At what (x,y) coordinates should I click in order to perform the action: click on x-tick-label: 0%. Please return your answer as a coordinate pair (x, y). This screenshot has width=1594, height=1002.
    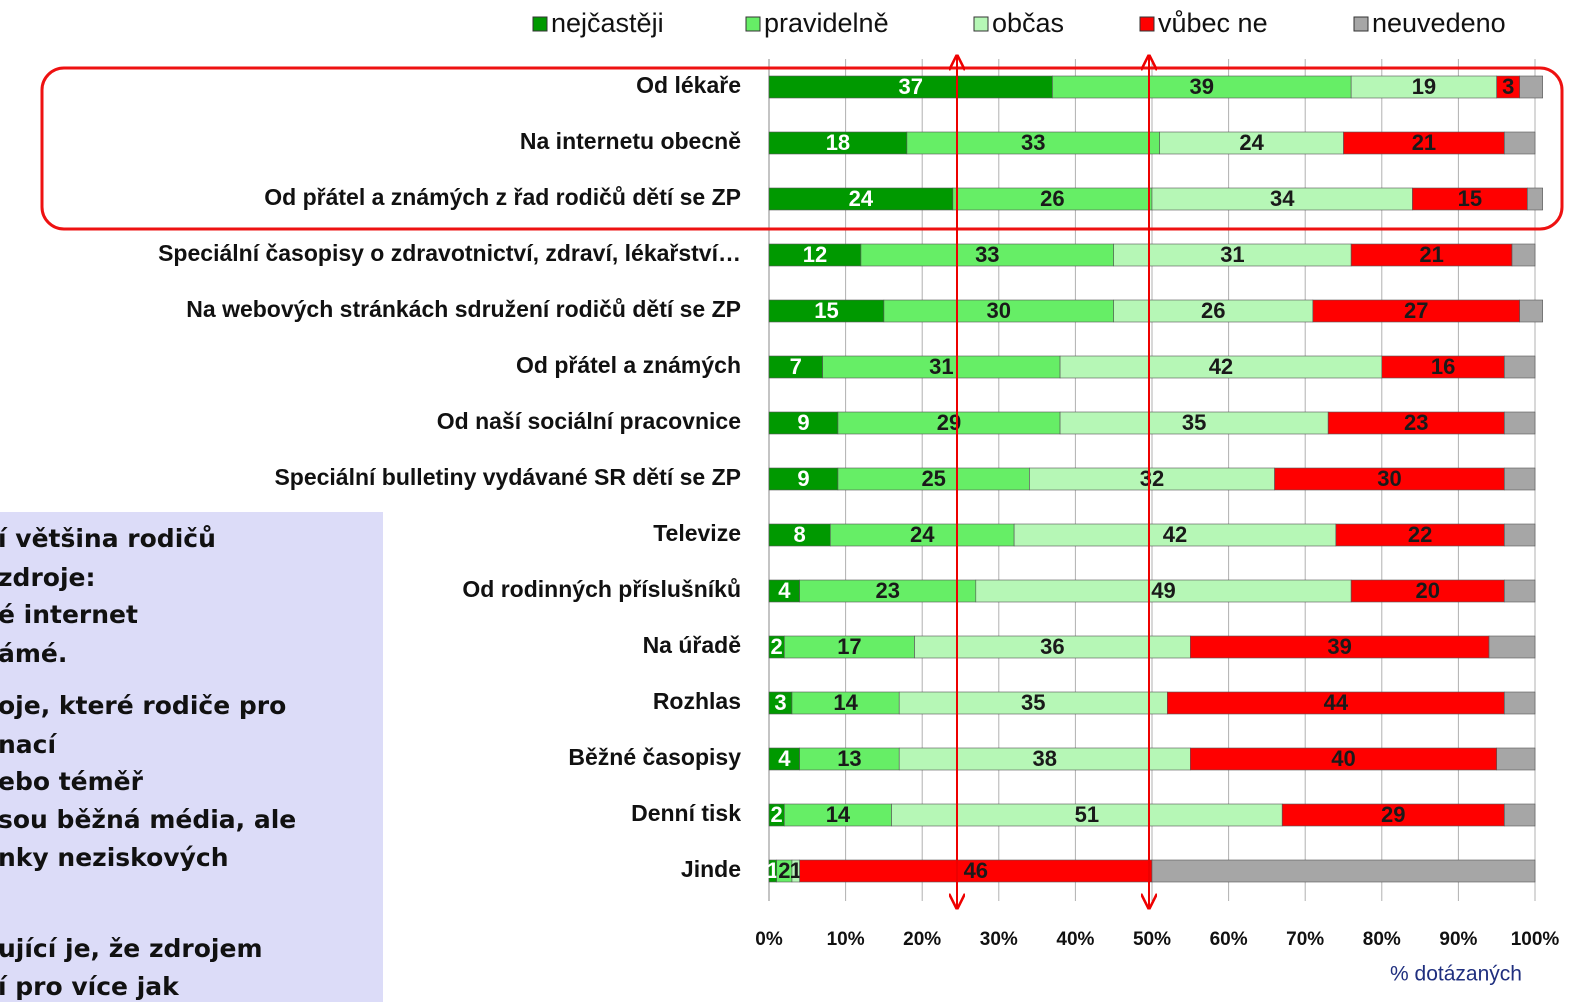
    Looking at the image, I should click on (769, 939).